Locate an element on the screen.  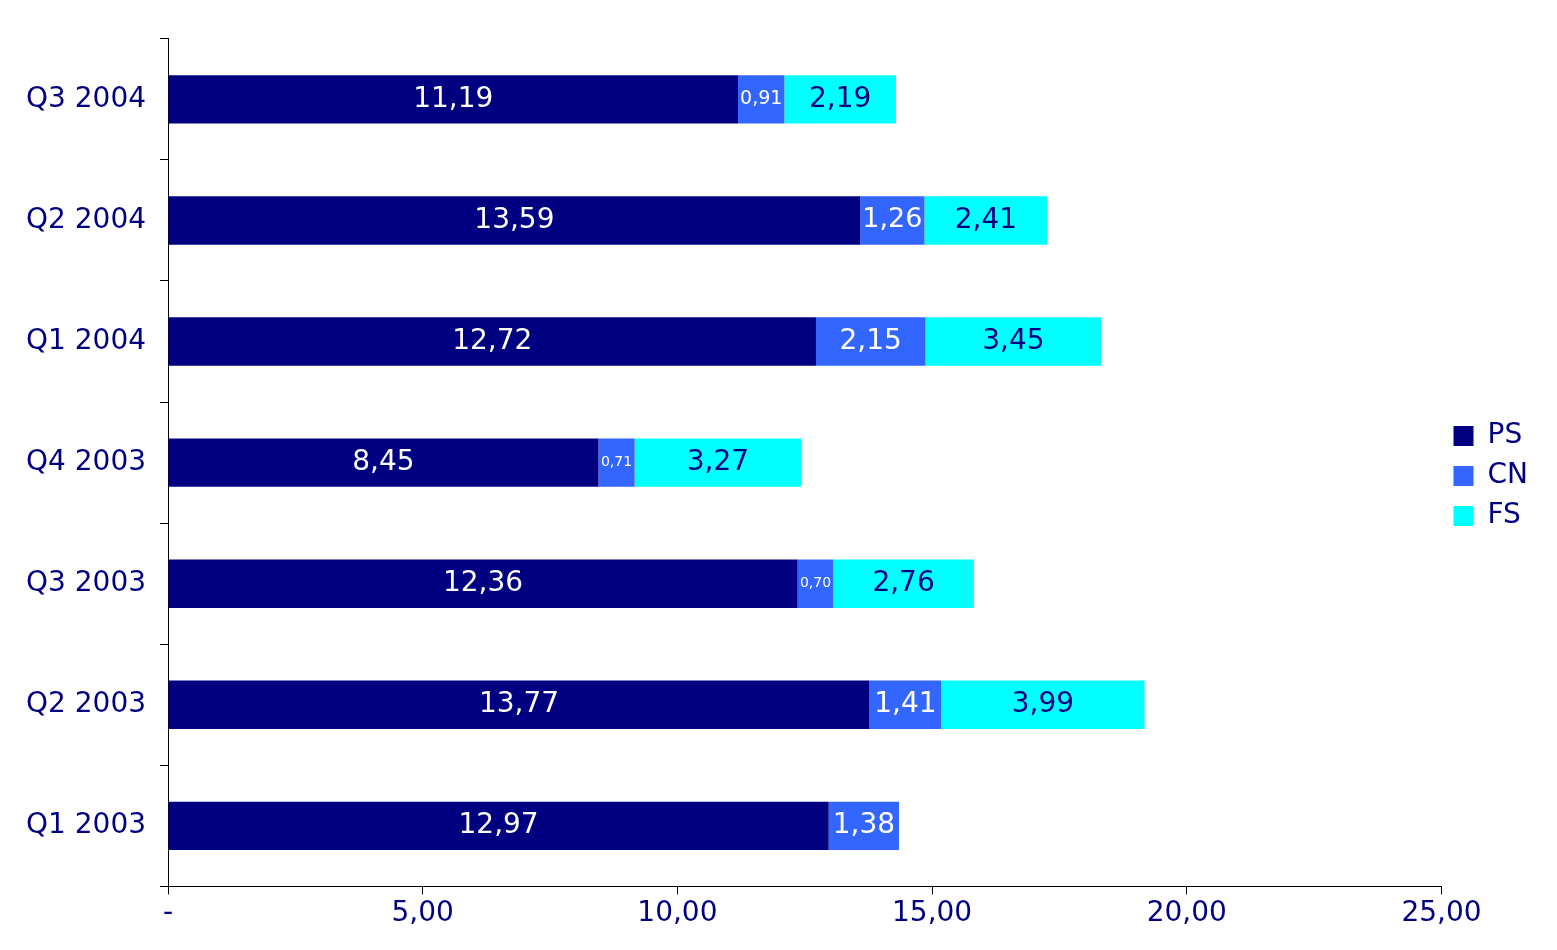
data-label: 13,77 is located at coordinates (519, 703).